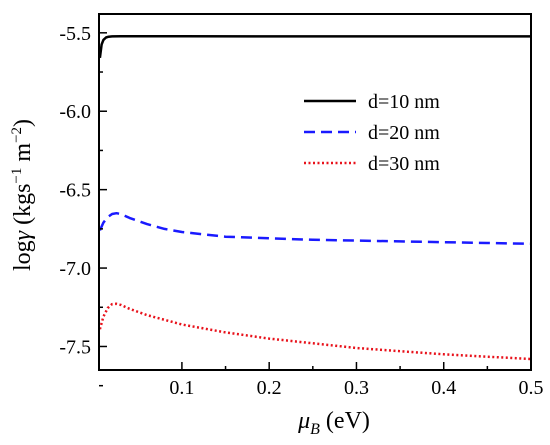  What do you see at coordinates (531, 388) in the screenshot?
I see `x-tick-label: 0.5` at bounding box center [531, 388].